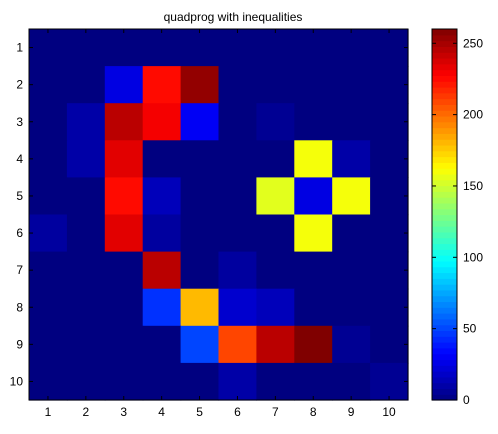  What do you see at coordinates (389, 412) in the screenshot?
I see `x-tick-label: 10` at bounding box center [389, 412].